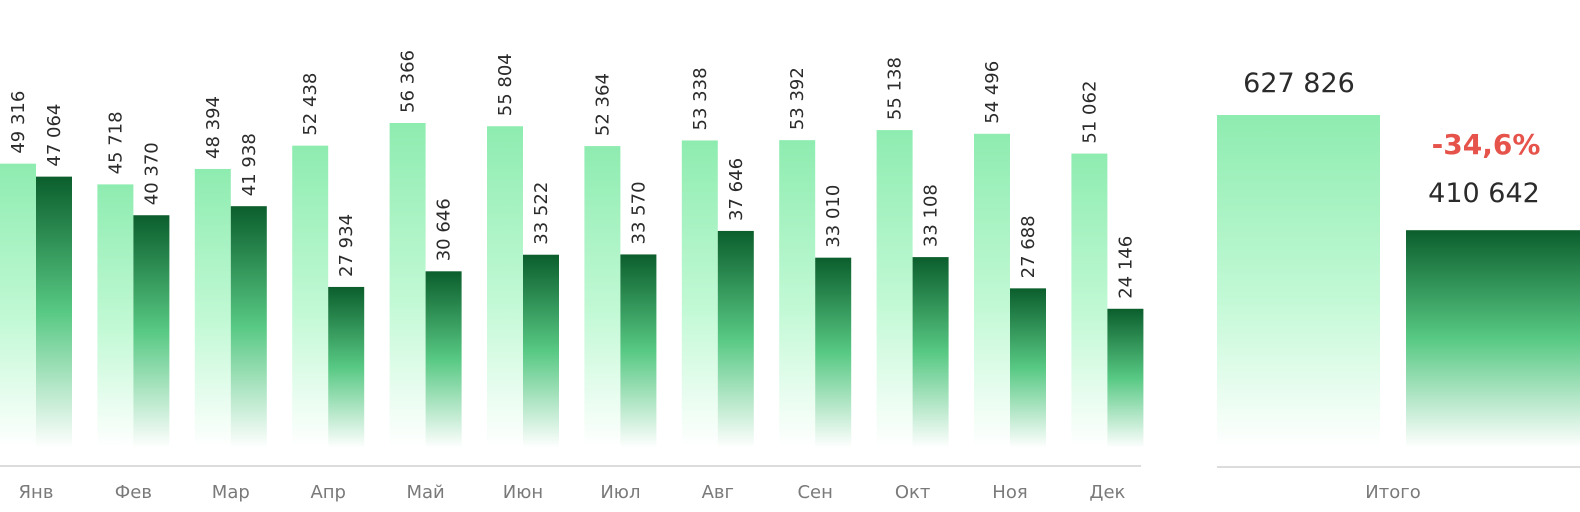  Describe the element at coordinates (1009, 492) in the screenshot. I see `category-label-Ноя: Ноя` at that location.